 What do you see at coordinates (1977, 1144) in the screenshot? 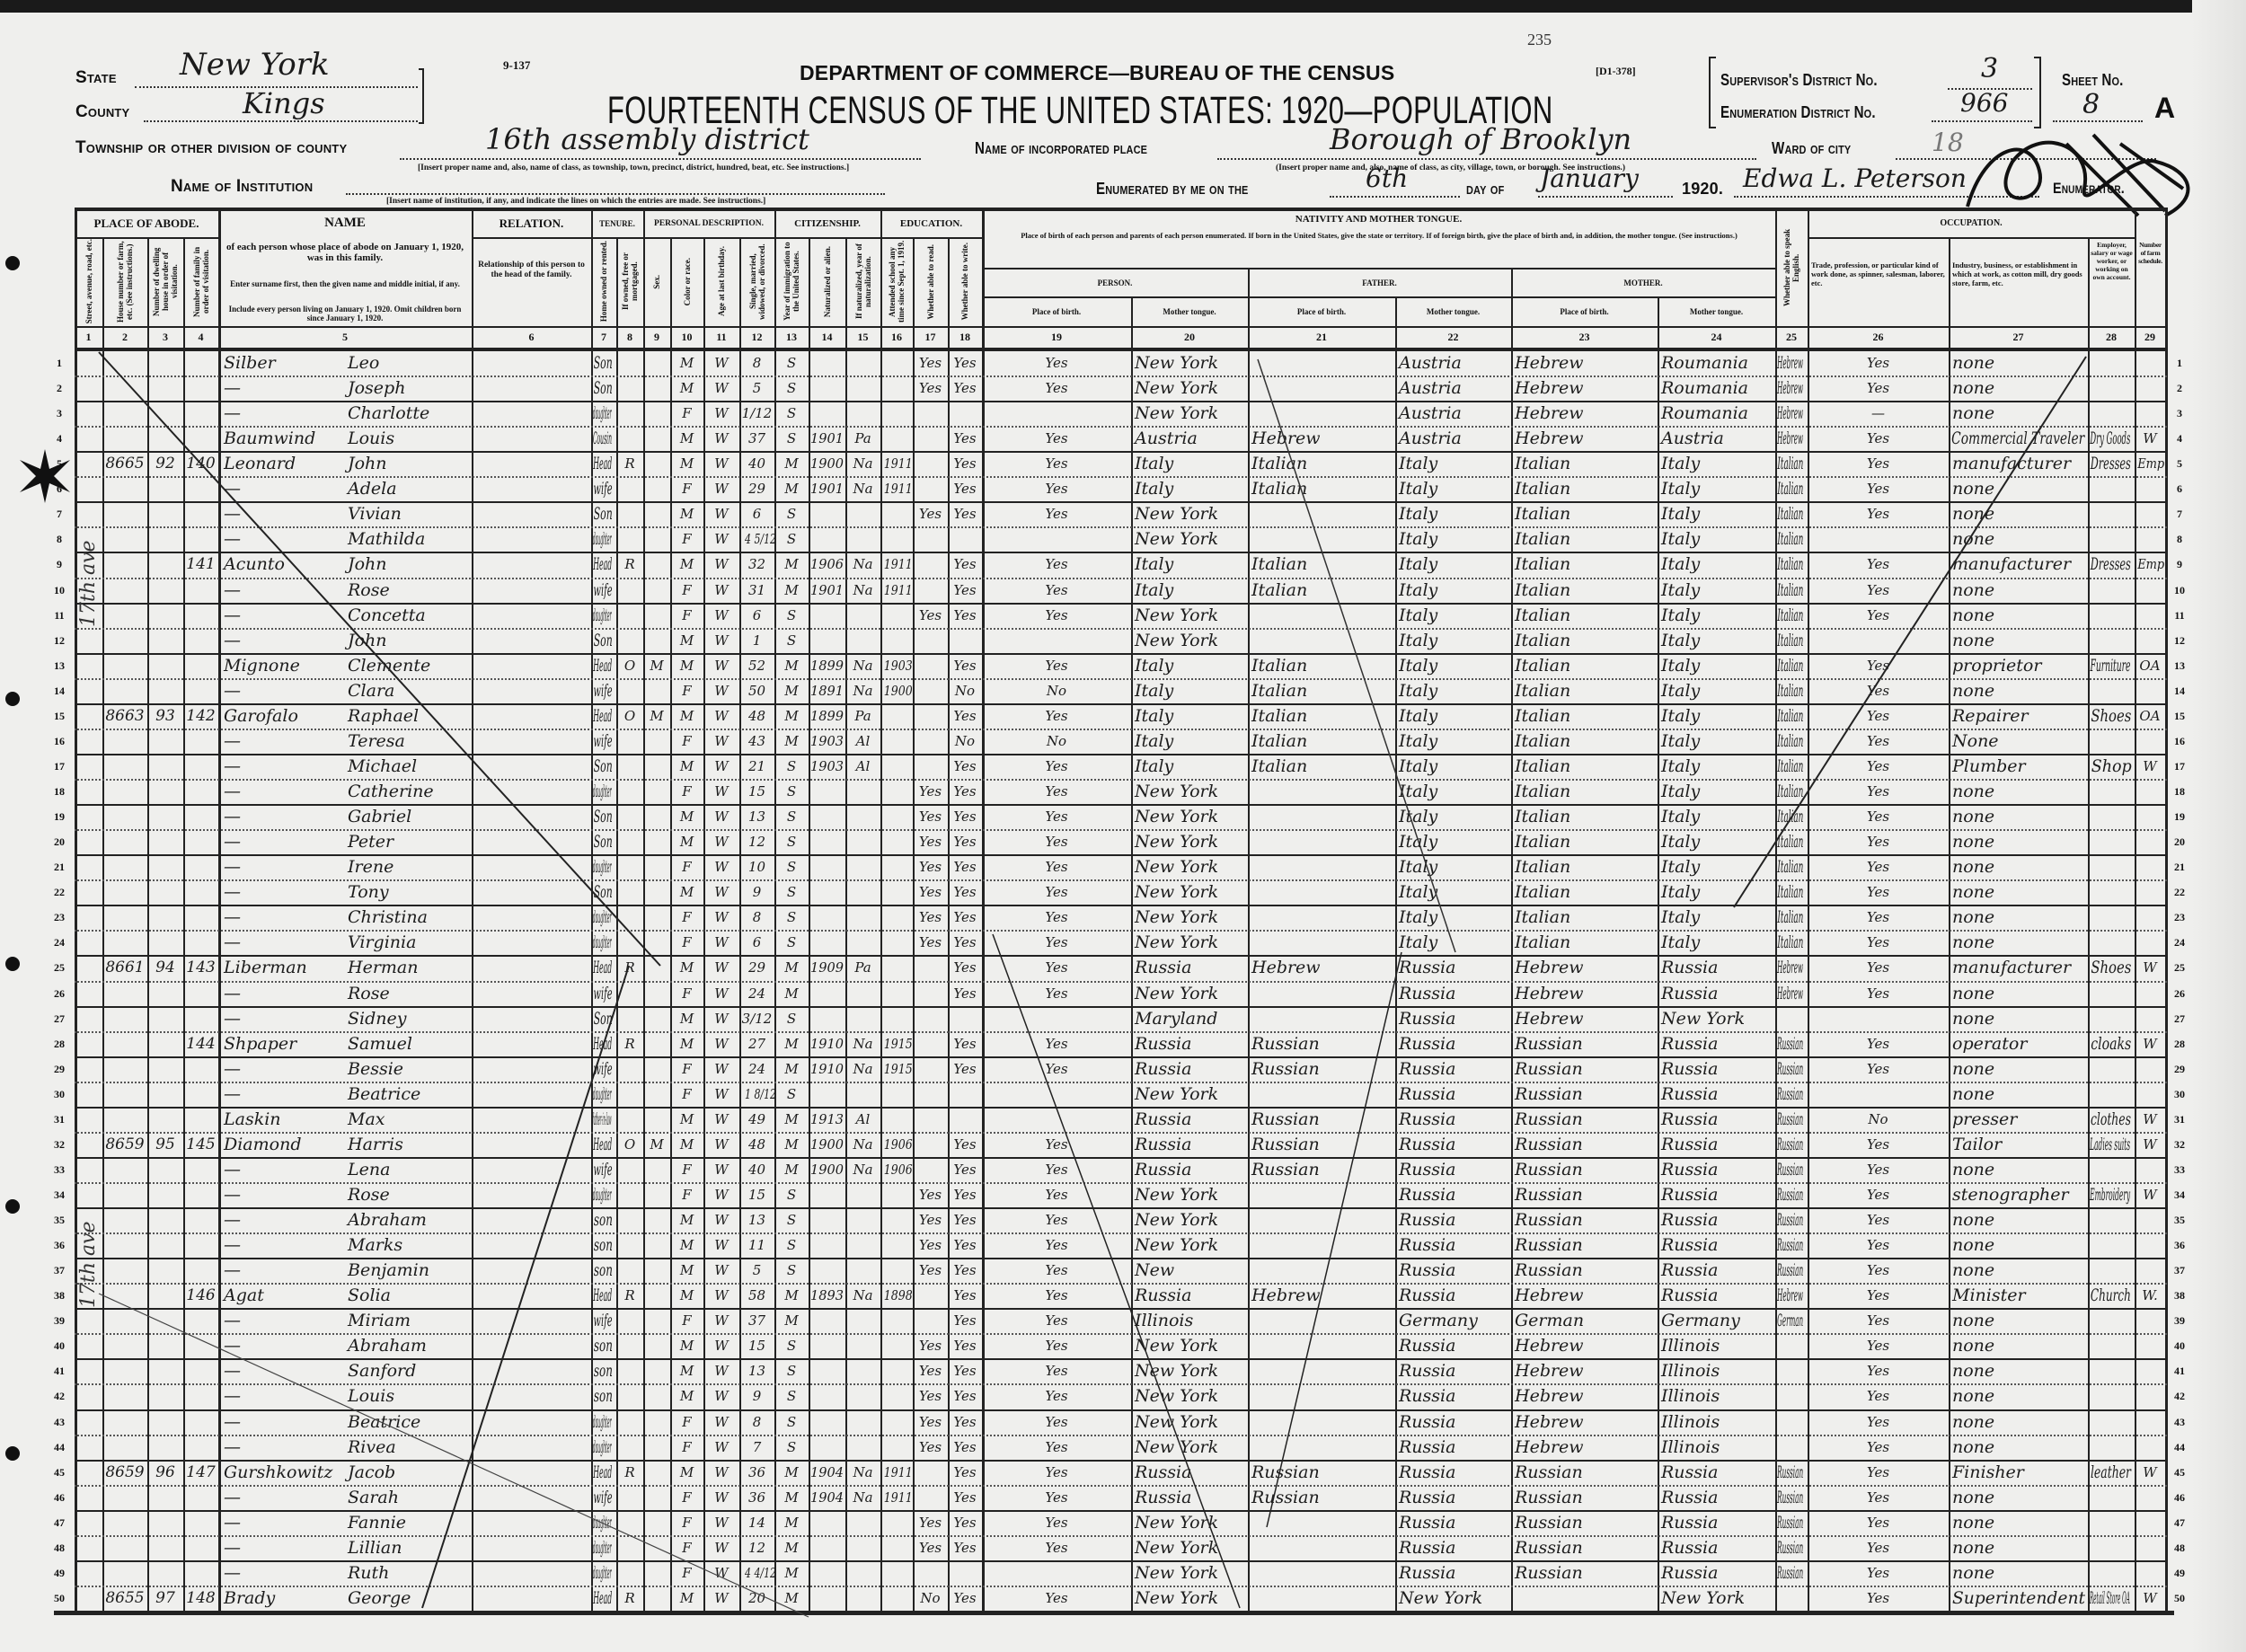
I see `cell-trade: Tailor` at bounding box center [1977, 1144].